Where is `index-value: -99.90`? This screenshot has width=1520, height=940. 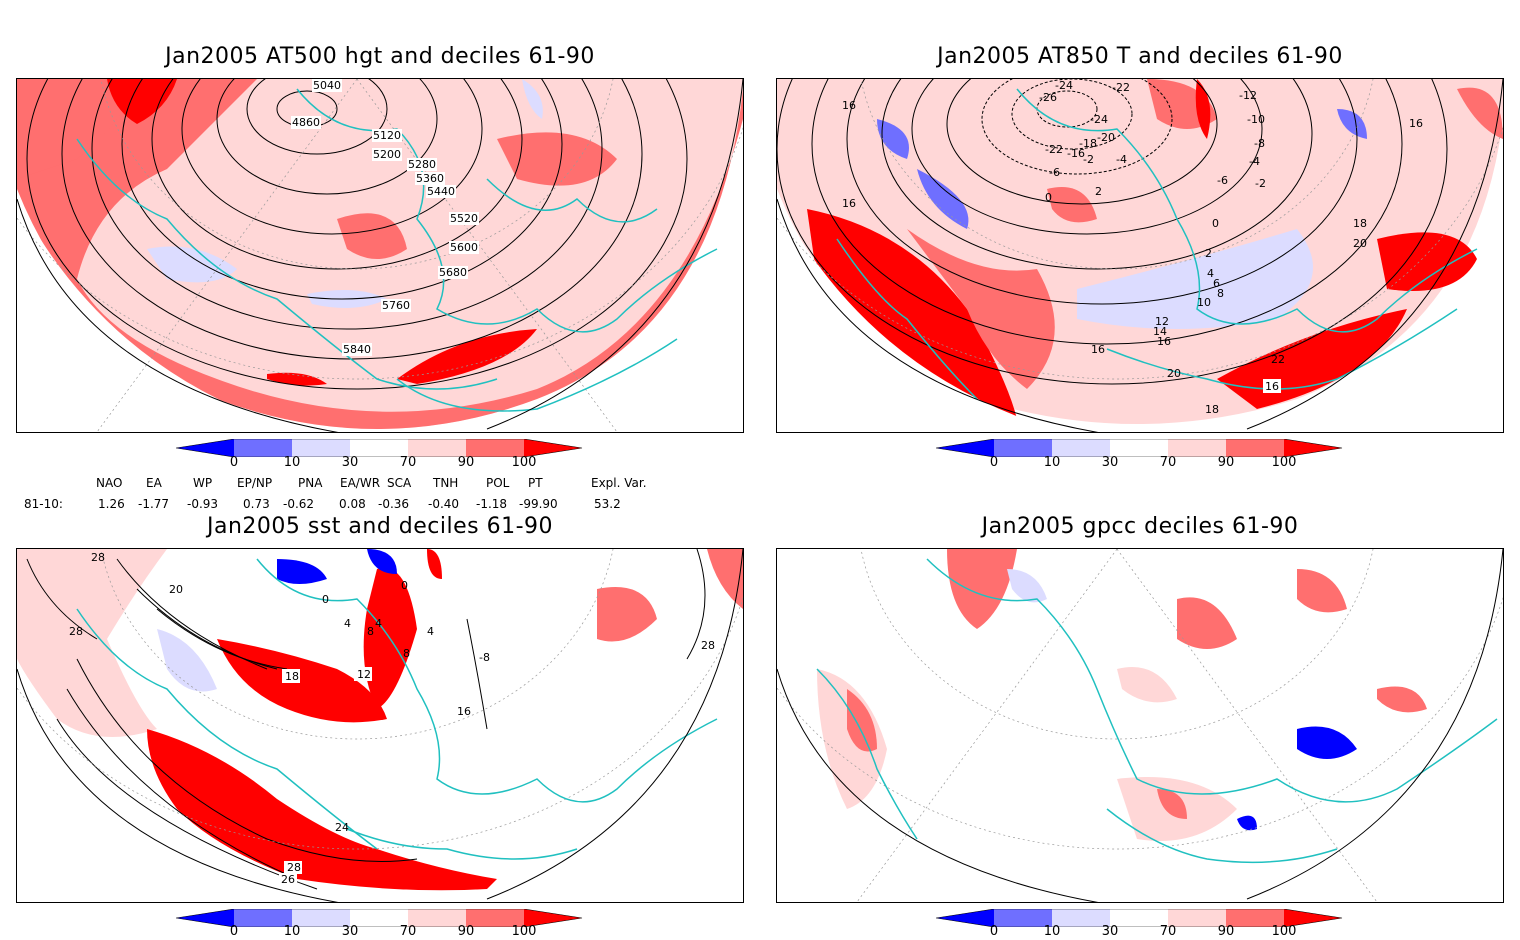
index-value: -99.90 is located at coordinates (538, 504).